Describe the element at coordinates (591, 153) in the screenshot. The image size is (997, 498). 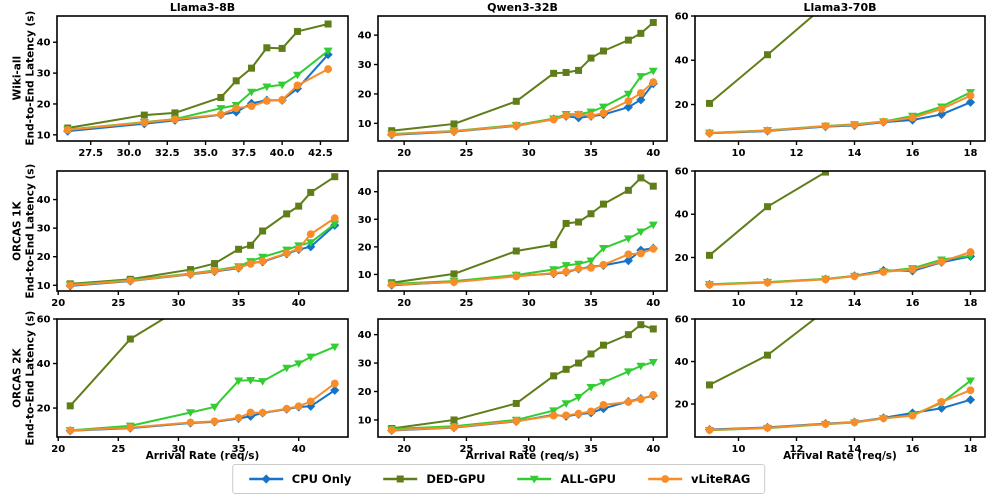
I see `x-tick-label: 35` at that location.